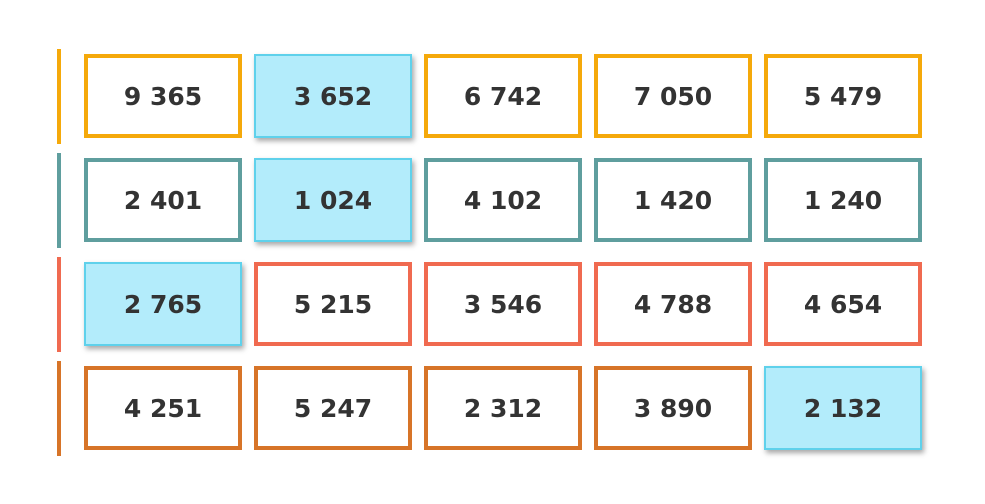 This screenshot has height=504, width=985. Describe the element at coordinates (59, 304) in the screenshot. I see `row-3-color-bar` at that location.